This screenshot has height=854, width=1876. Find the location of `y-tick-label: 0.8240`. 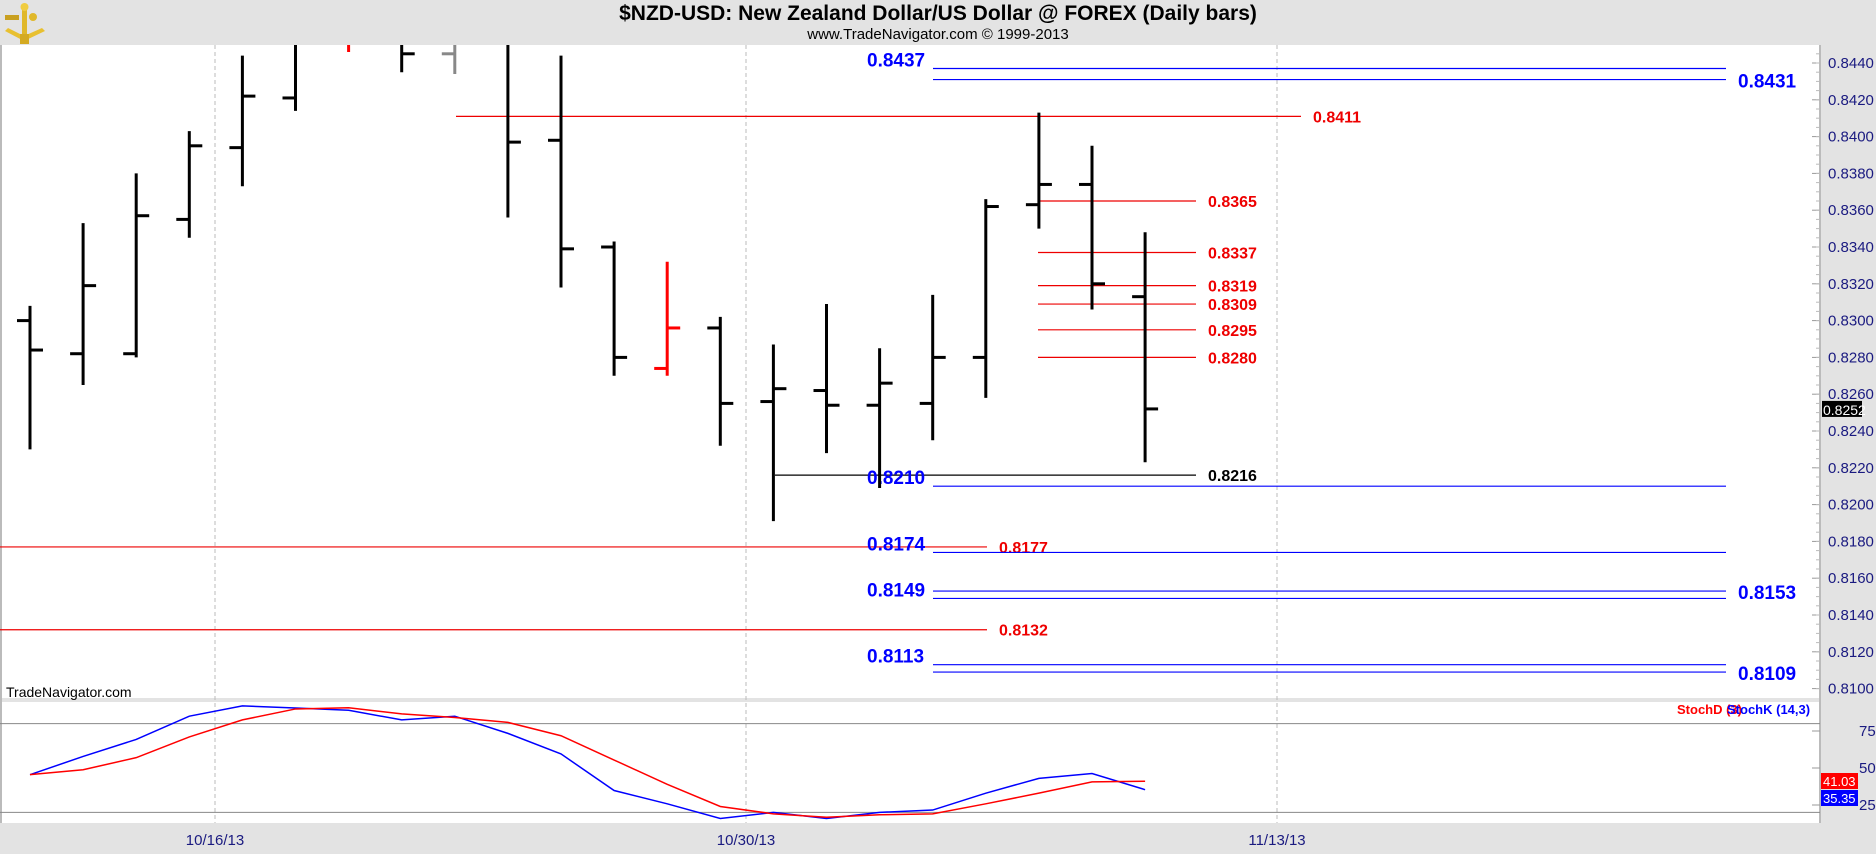

y-tick-label: 0.8240 is located at coordinates (1851, 431).